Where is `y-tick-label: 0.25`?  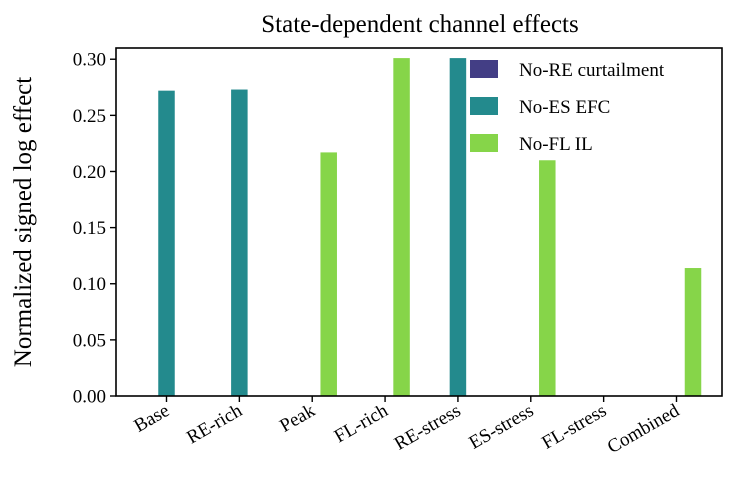
y-tick-label: 0.25 is located at coordinates (89, 116).